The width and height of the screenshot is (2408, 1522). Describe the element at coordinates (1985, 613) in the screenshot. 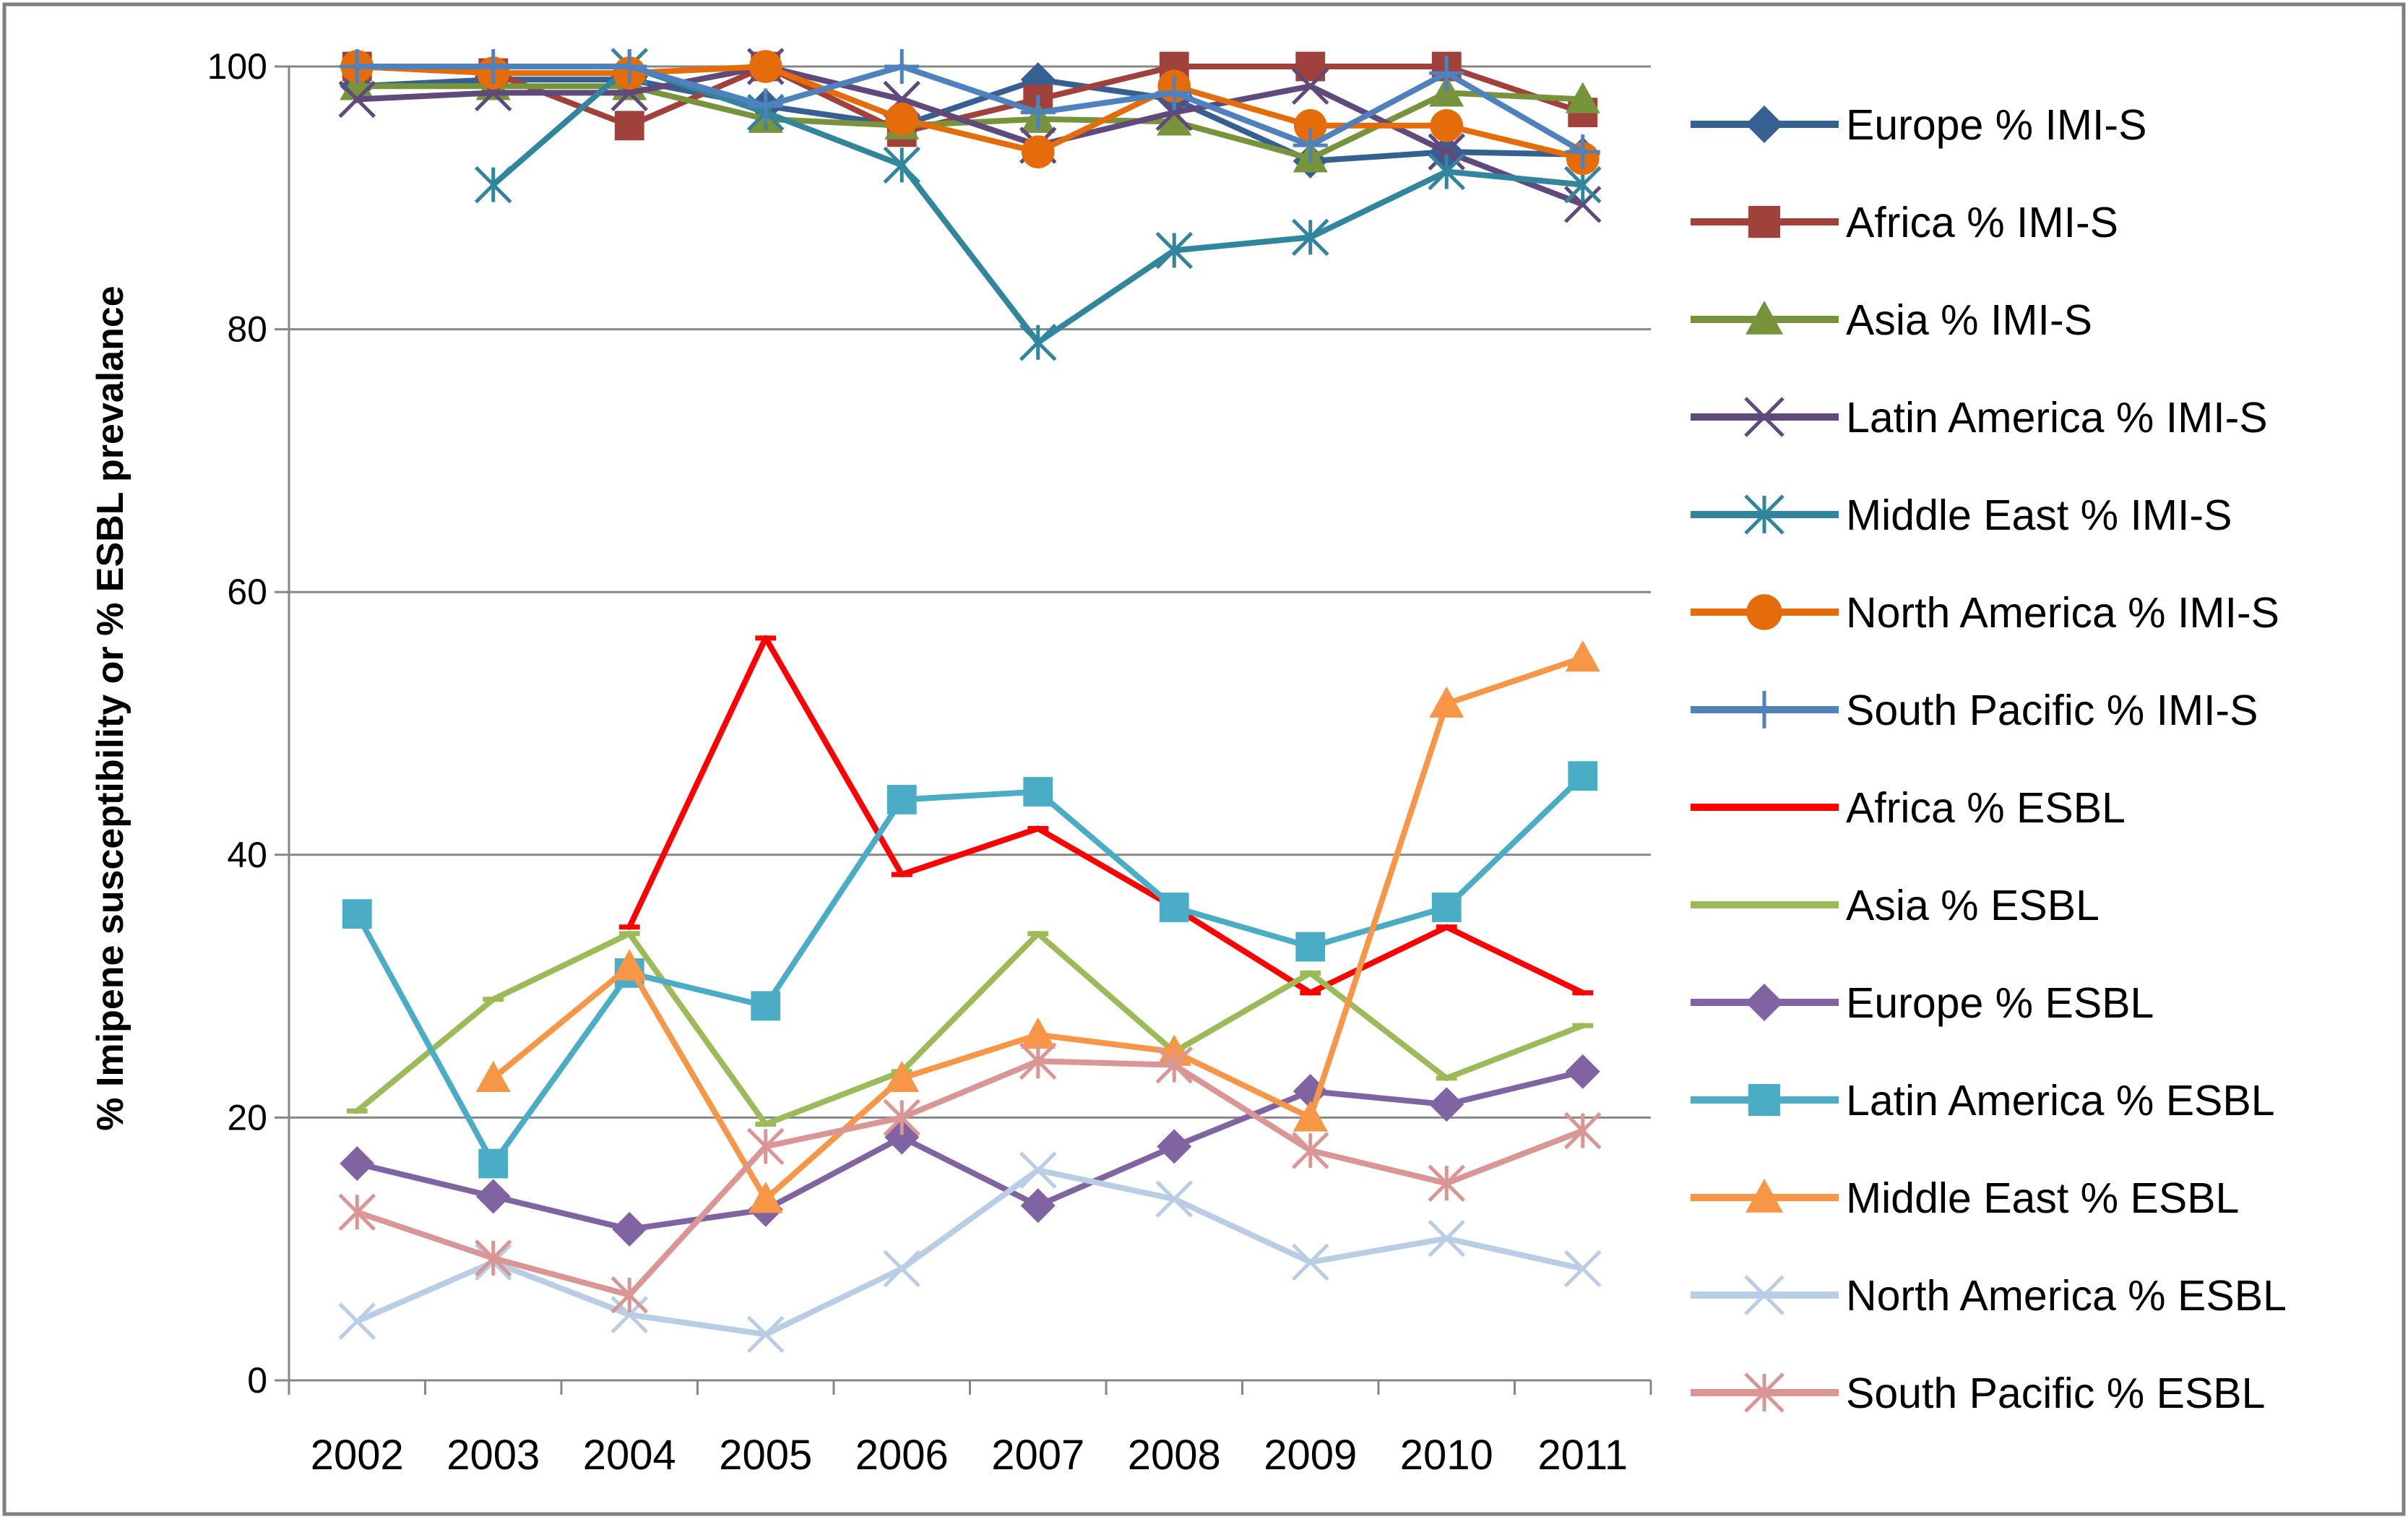

I see `legend-item-north-america-pct-imi-s: North America % IMI-S` at that location.